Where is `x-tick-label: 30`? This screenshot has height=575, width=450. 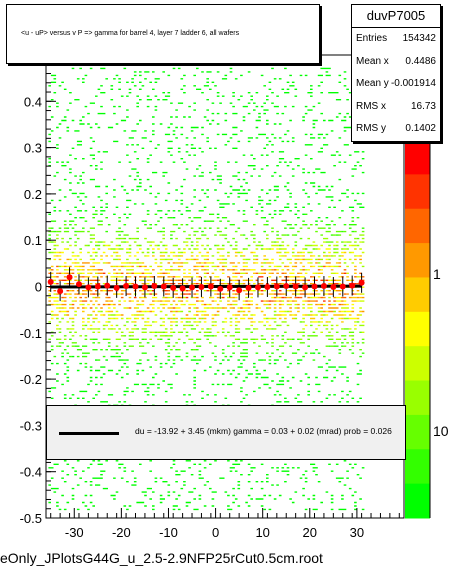 x-tick-label: 30 is located at coordinates (357, 532).